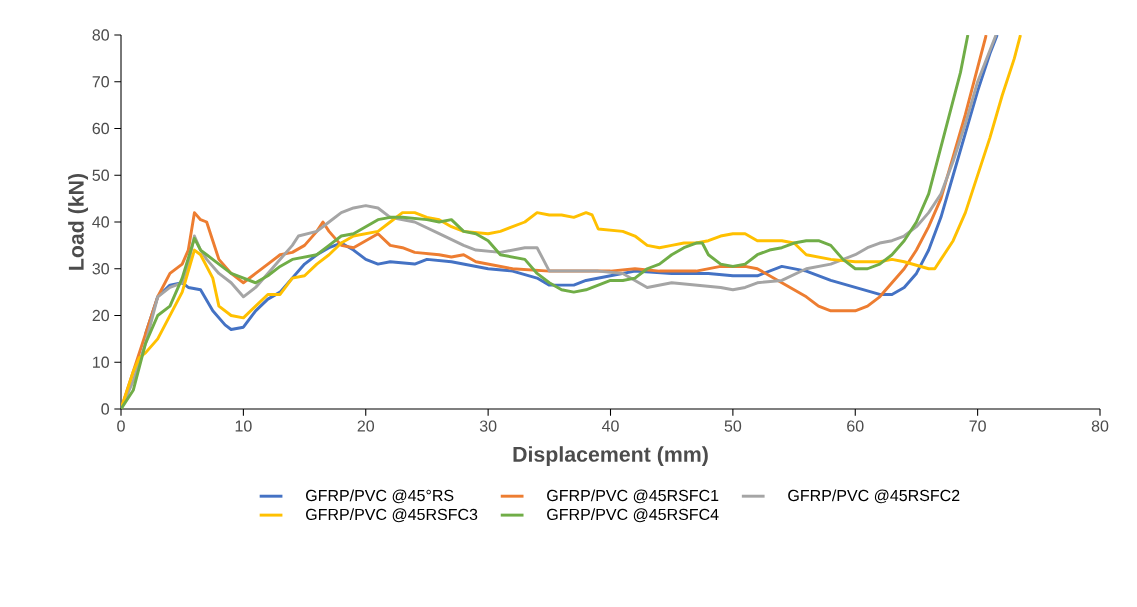 The height and width of the screenshot is (607, 1137). Describe the element at coordinates (855, 426) in the screenshot. I see `x-tick-label: 60` at that location.